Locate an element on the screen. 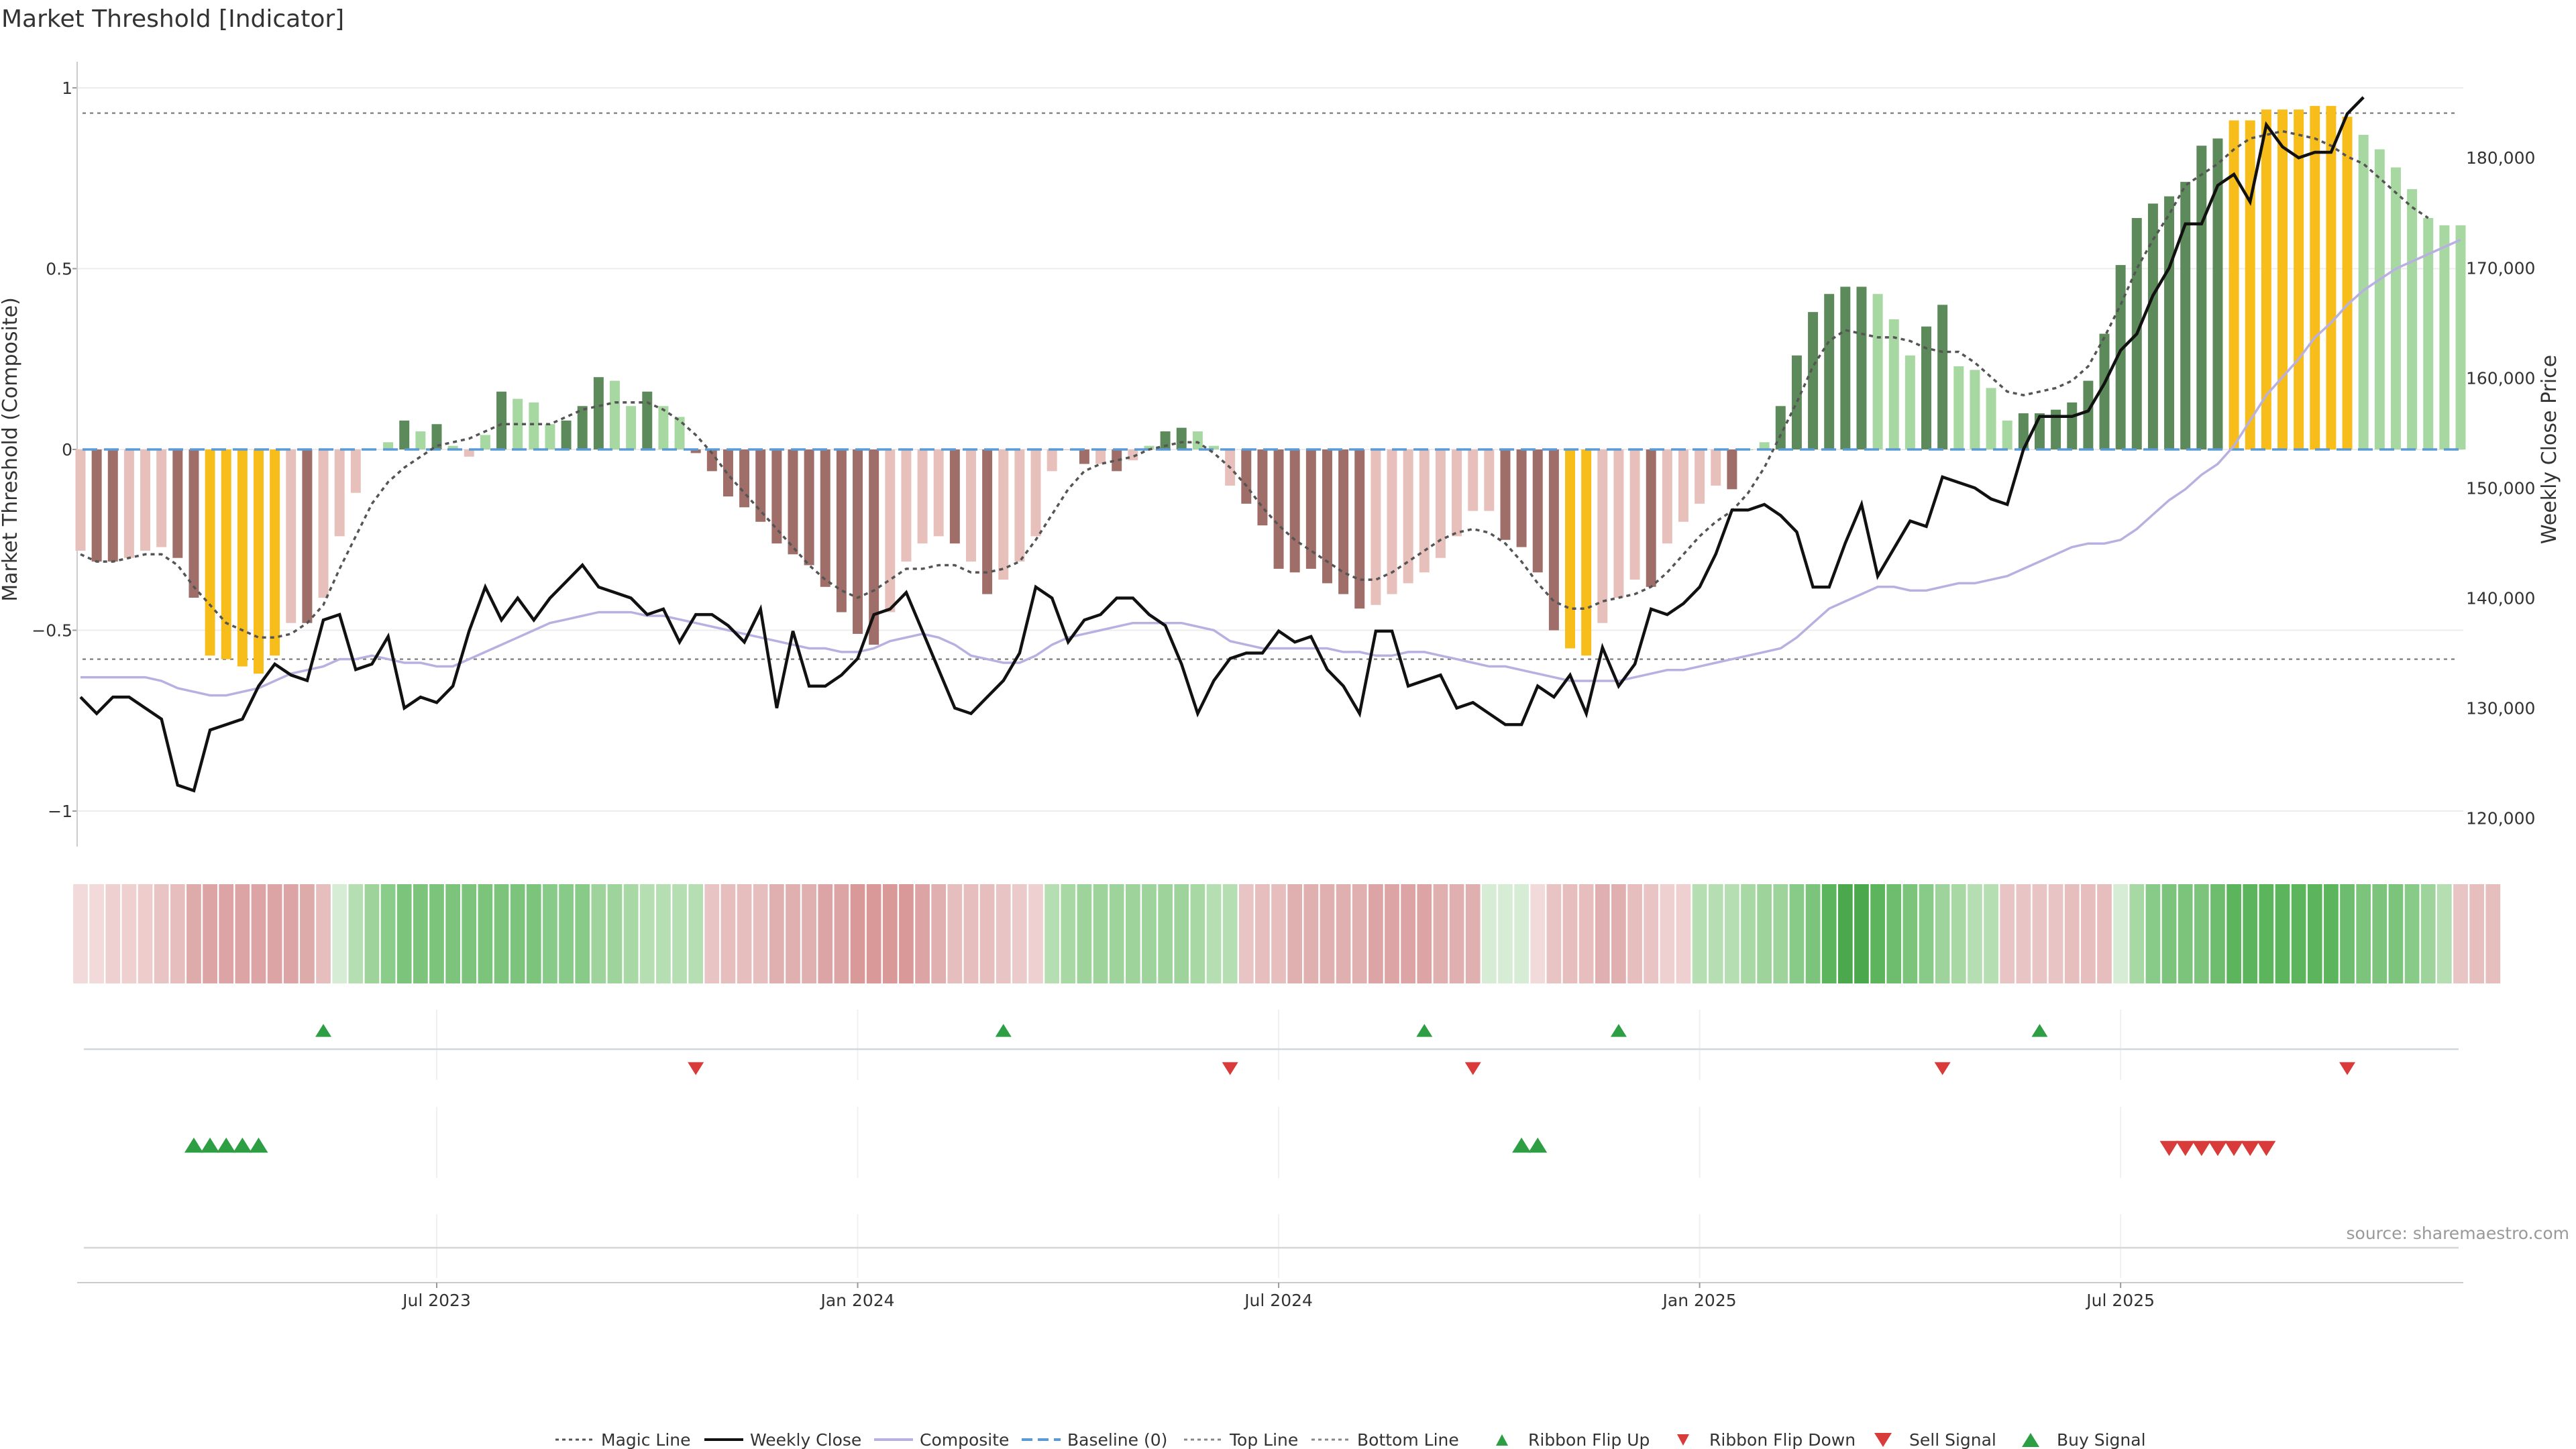 This screenshot has width=2576, height=1449. legend-label: Sell Signal is located at coordinates (1952, 1439).